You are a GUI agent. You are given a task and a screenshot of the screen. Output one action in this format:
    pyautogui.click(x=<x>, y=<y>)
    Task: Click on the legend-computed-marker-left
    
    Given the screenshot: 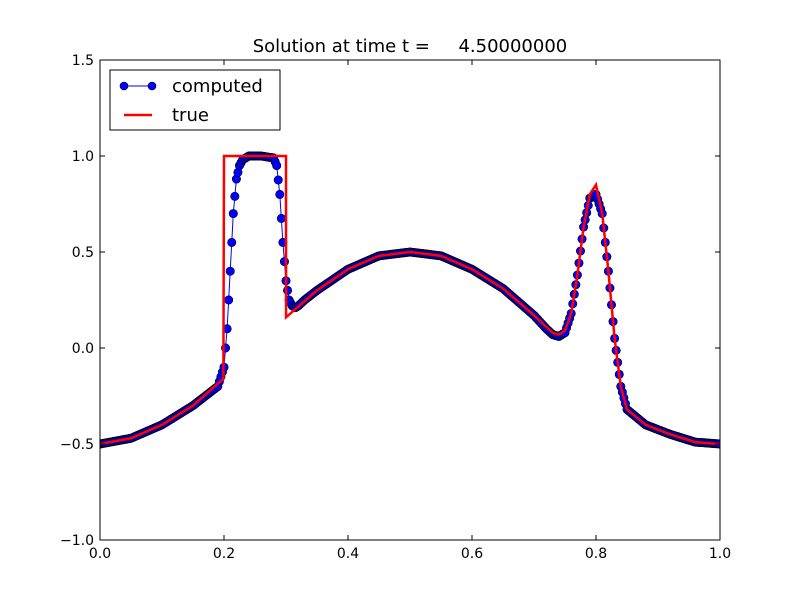 What is the action you would take?
    pyautogui.click(x=124, y=86)
    